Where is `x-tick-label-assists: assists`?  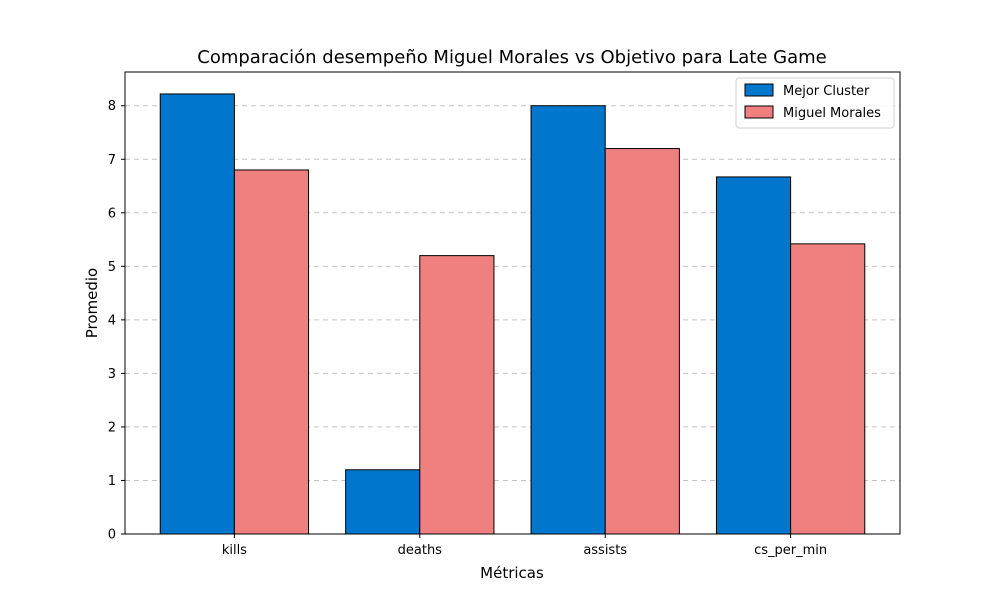 x-tick-label-assists: assists is located at coordinates (605, 550).